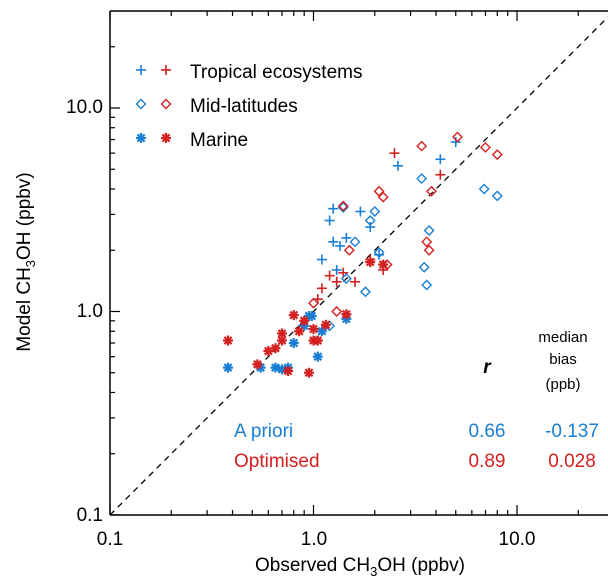 The height and width of the screenshot is (577, 608). What do you see at coordinates (84, 107) in the screenshot?
I see `y-tick-label: 10.0` at bounding box center [84, 107].